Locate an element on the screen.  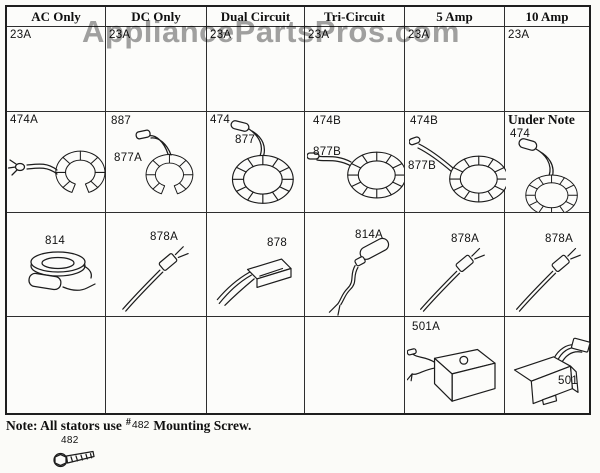
screw-part-number: 482 is located at coordinates (70, 440).